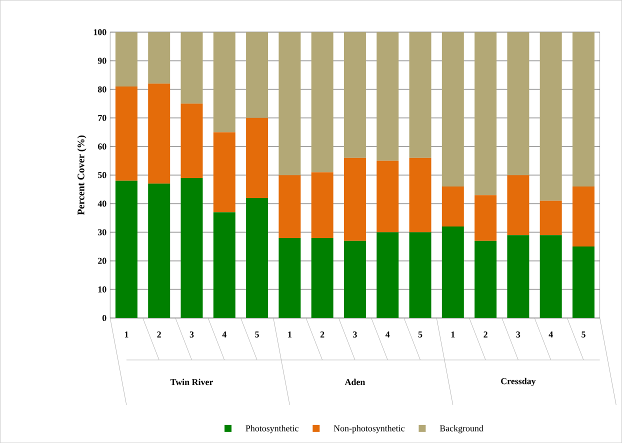 This screenshot has height=443, width=622. I want to click on y-tick-label: 10, so click(102, 289).